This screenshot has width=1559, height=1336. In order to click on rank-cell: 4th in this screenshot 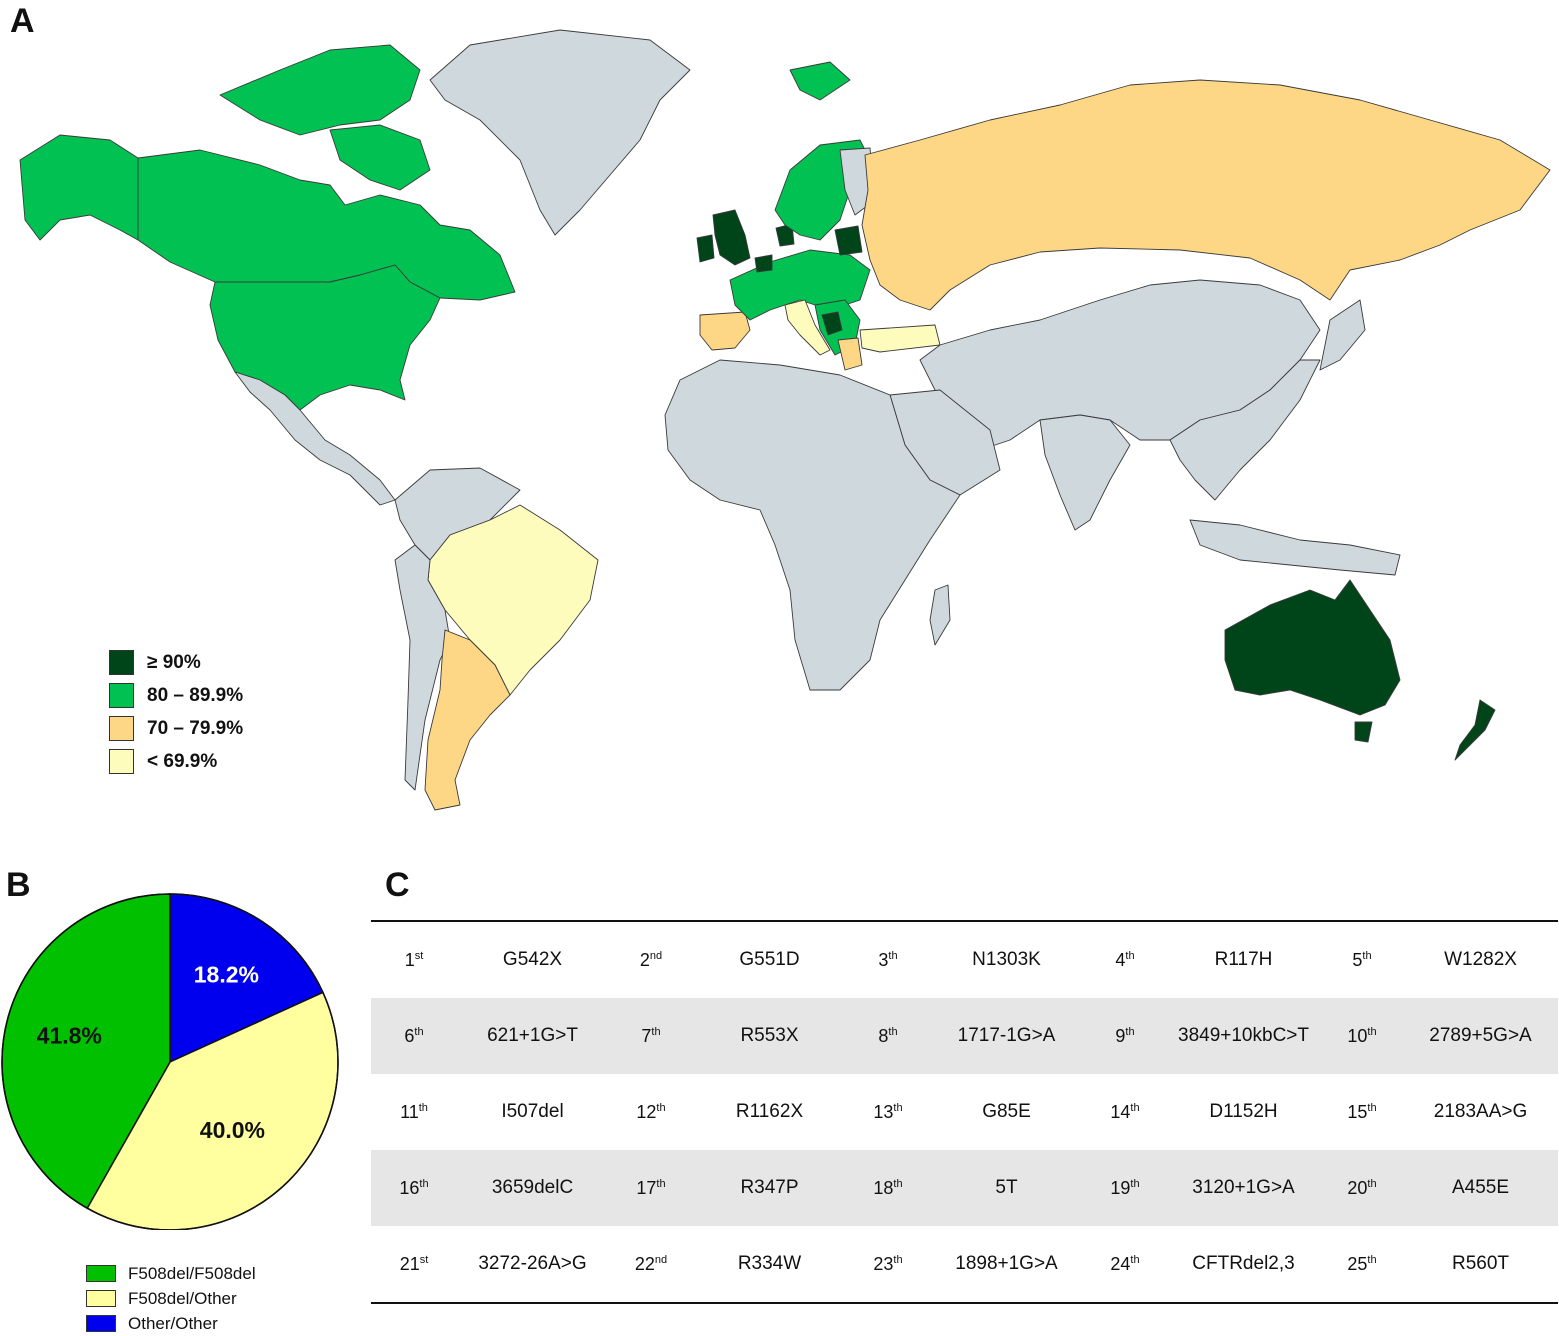, I will do `click(1125, 960)`.